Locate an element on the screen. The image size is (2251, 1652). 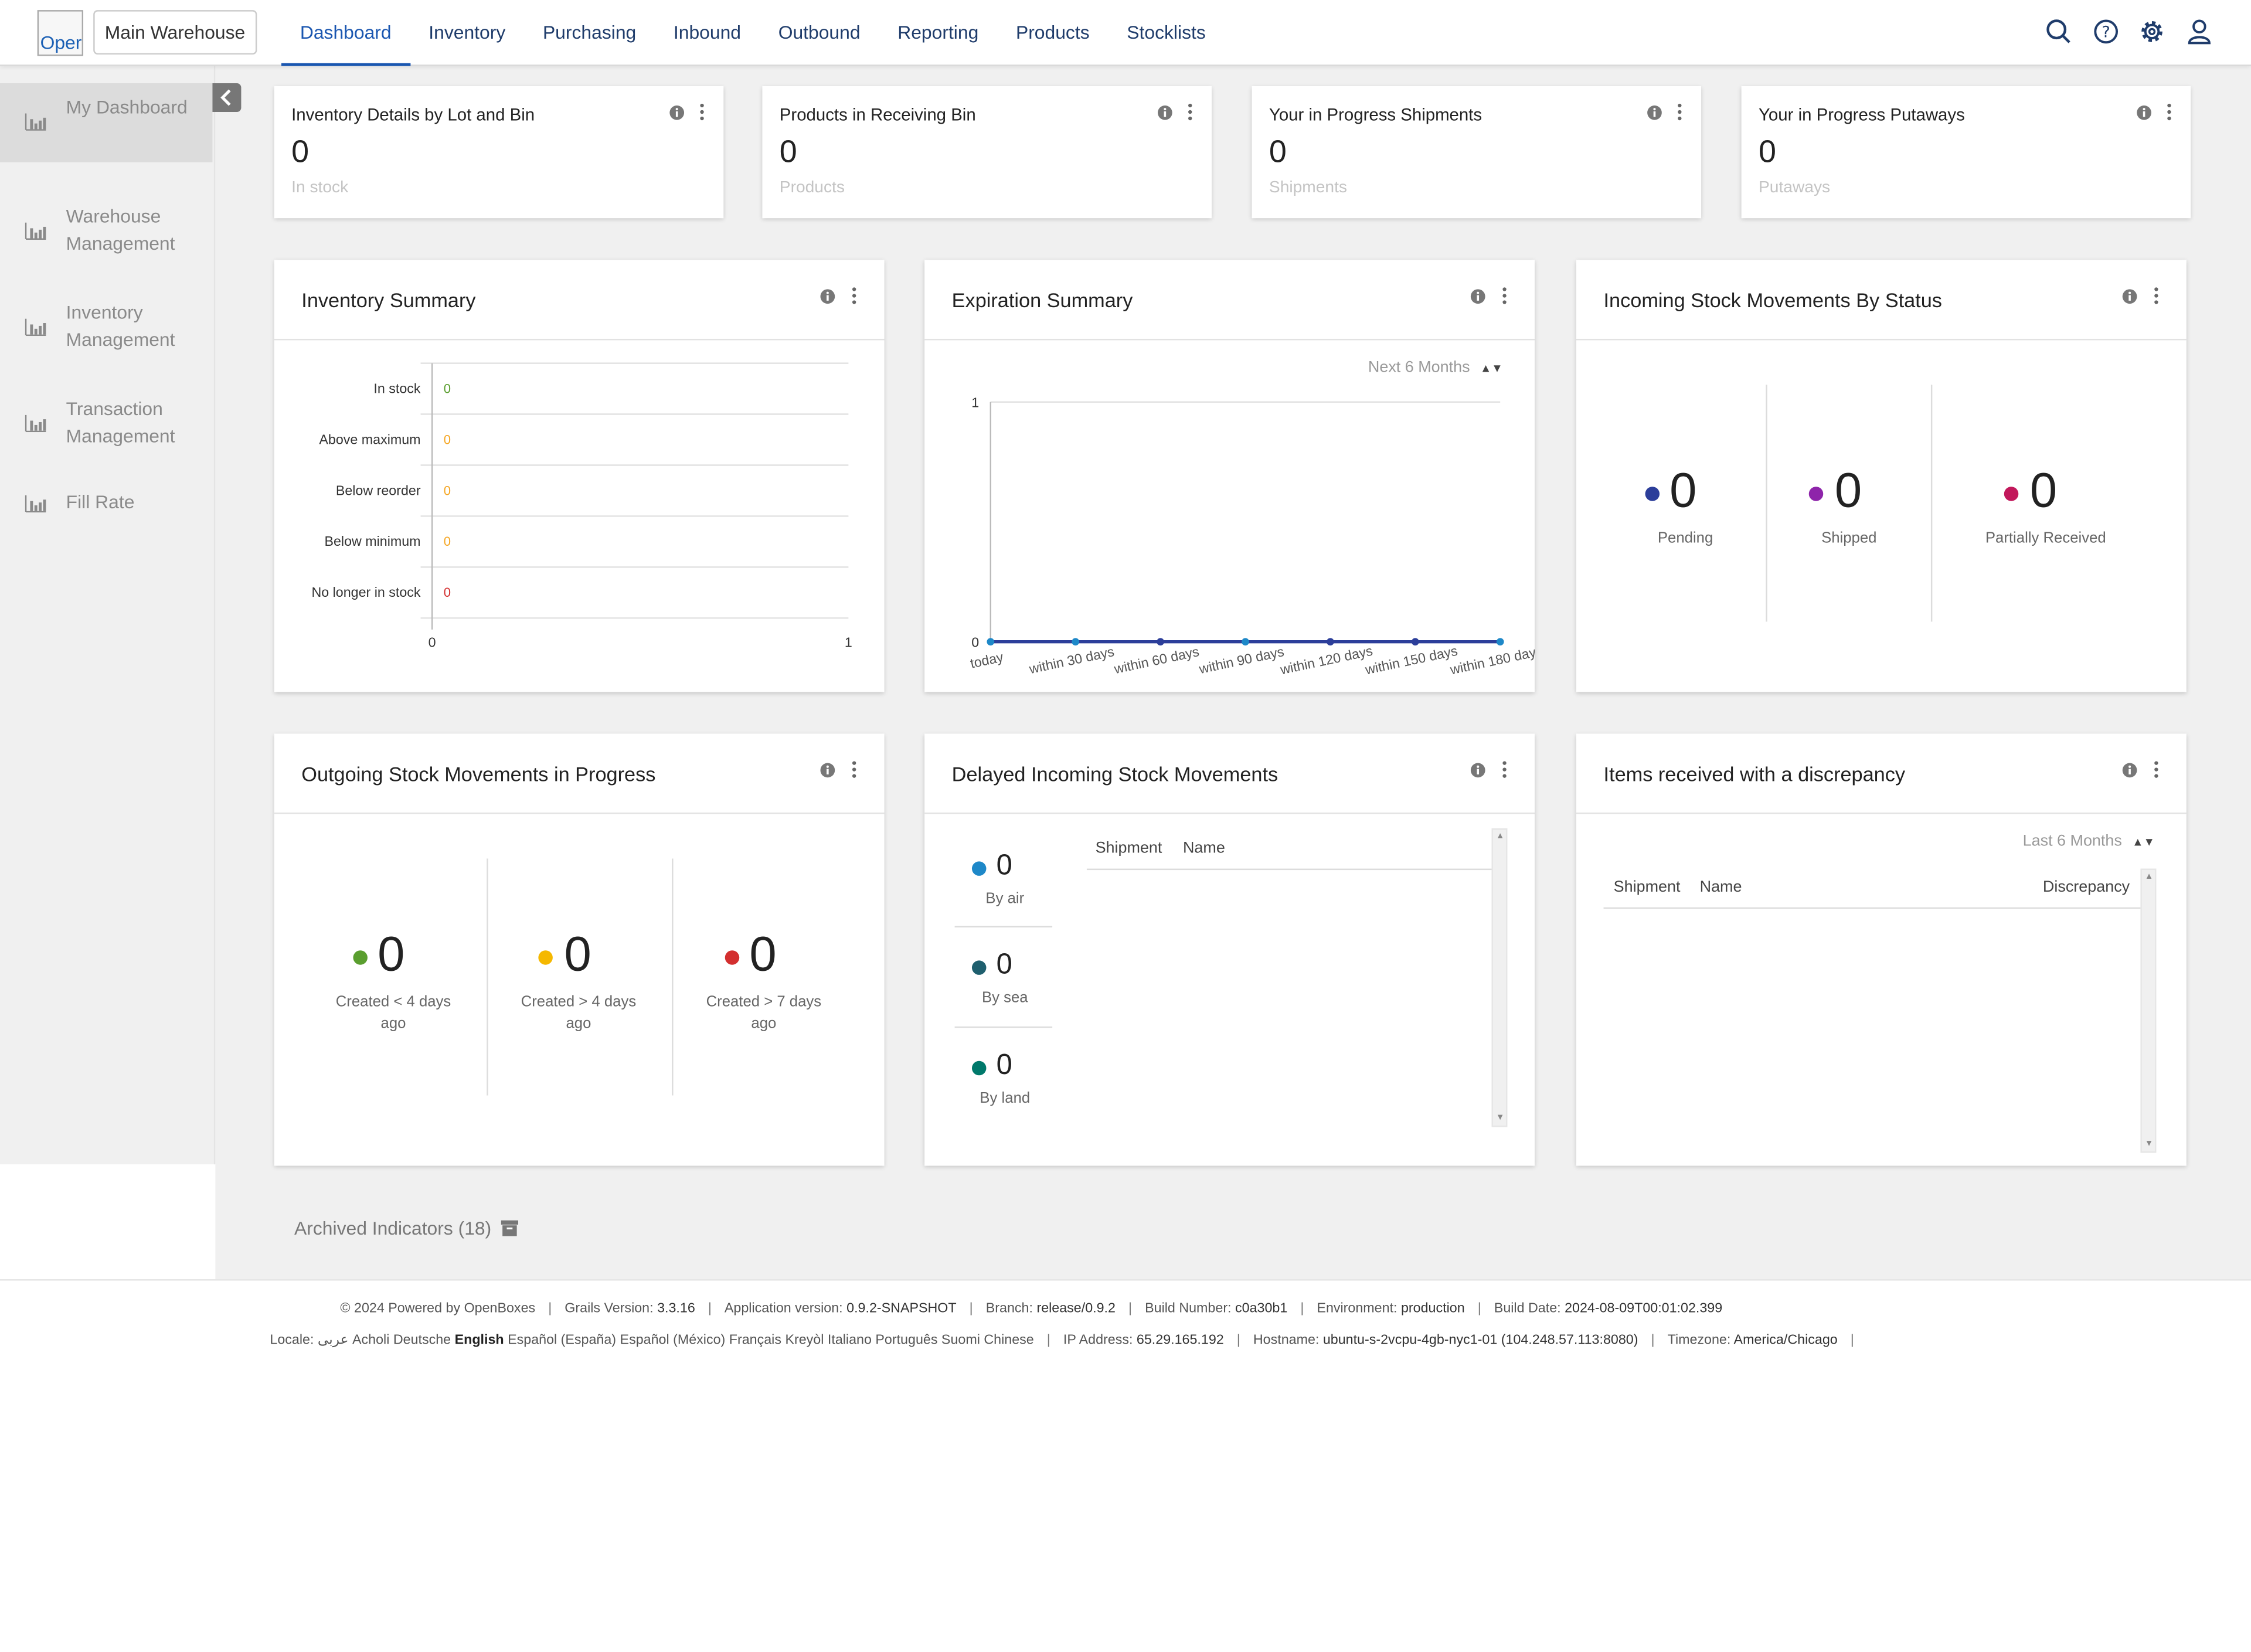
footer-host-label: Hostname: is located at coordinates (1286, 1340).